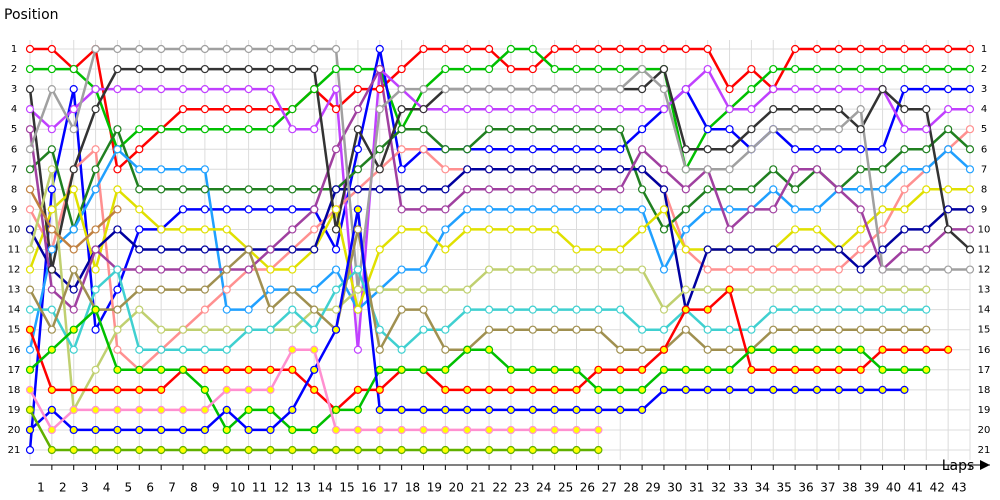  What do you see at coordinates (984, 350) in the screenshot?
I see `y-tick-label-right: 16` at bounding box center [984, 350].